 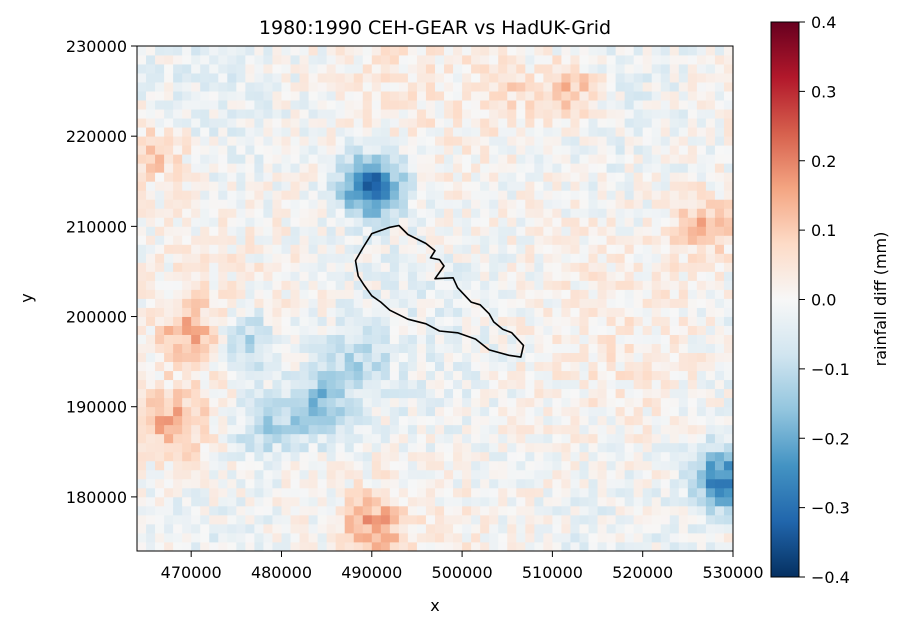 What do you see at coordinates (830, 369) in the screenshot?
I see `colorbar-tick-label: −0.1` at bounding box center [830, 369].